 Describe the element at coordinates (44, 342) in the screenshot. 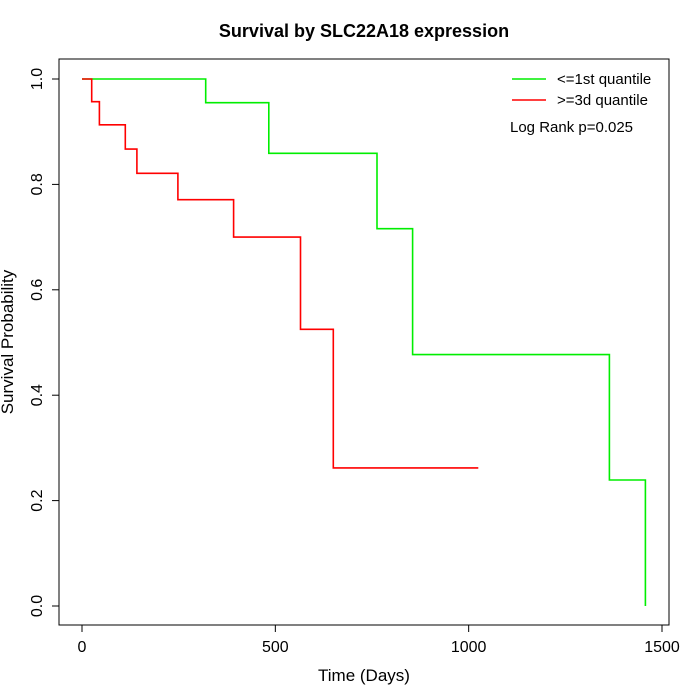

I see `y-axis: 0.0 0.2 0.4 0.6 0.8 1.0` at that location.